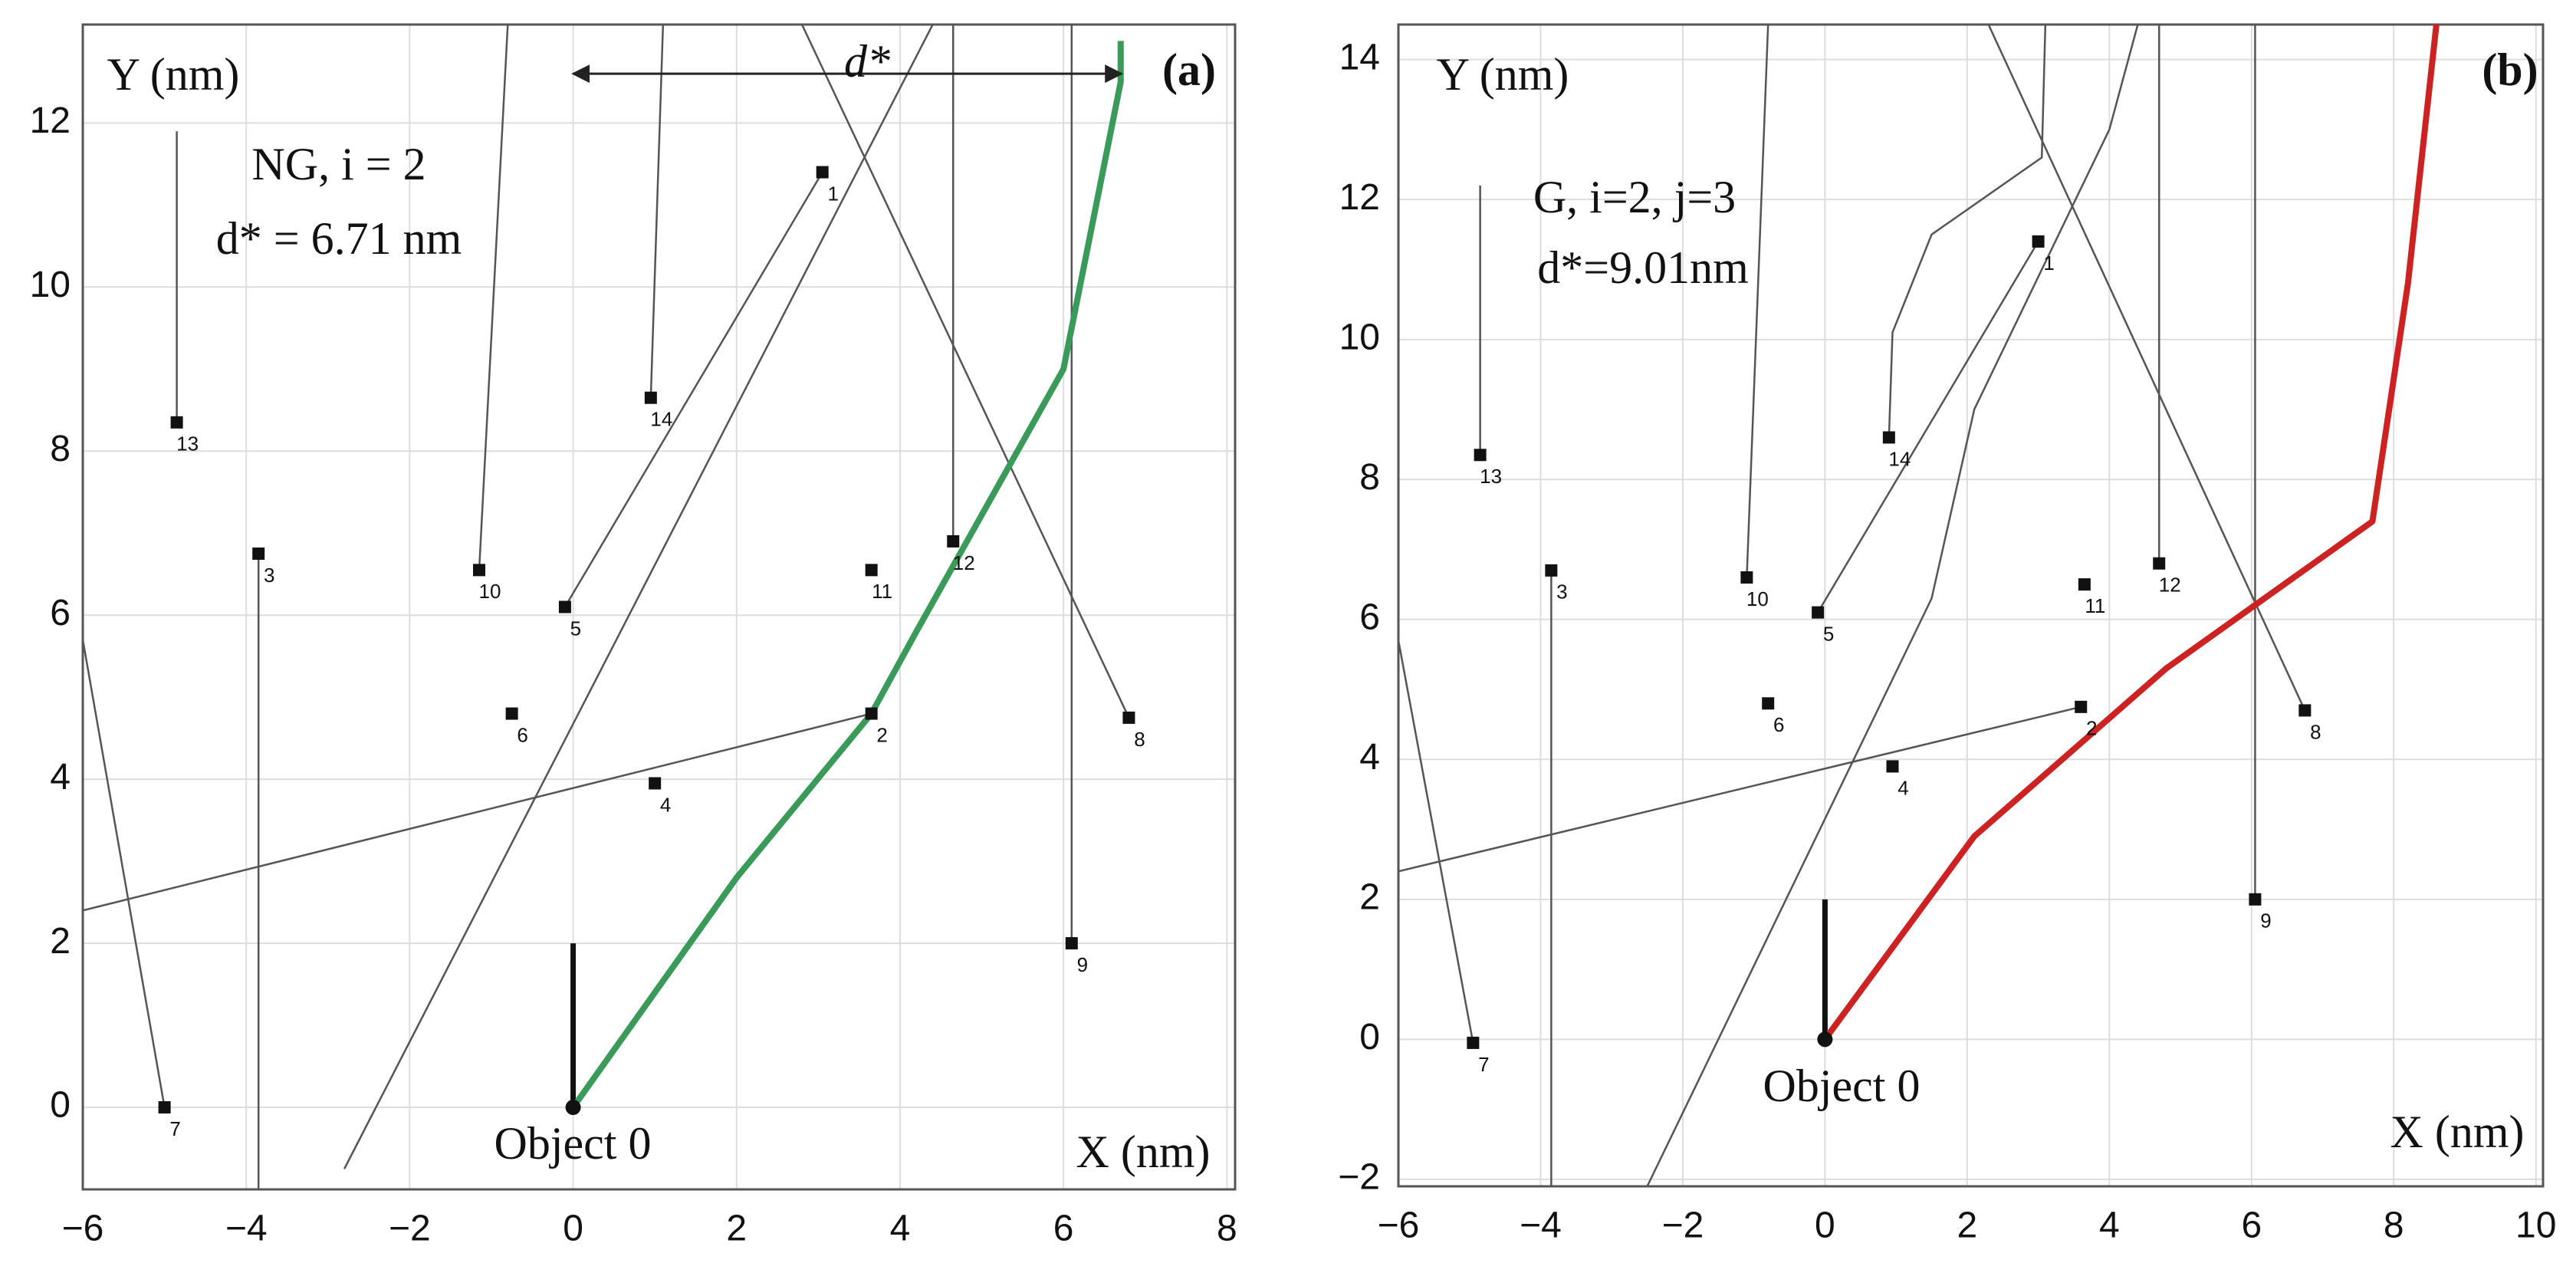  I want to click on point-label: 12, so click(964, 562).